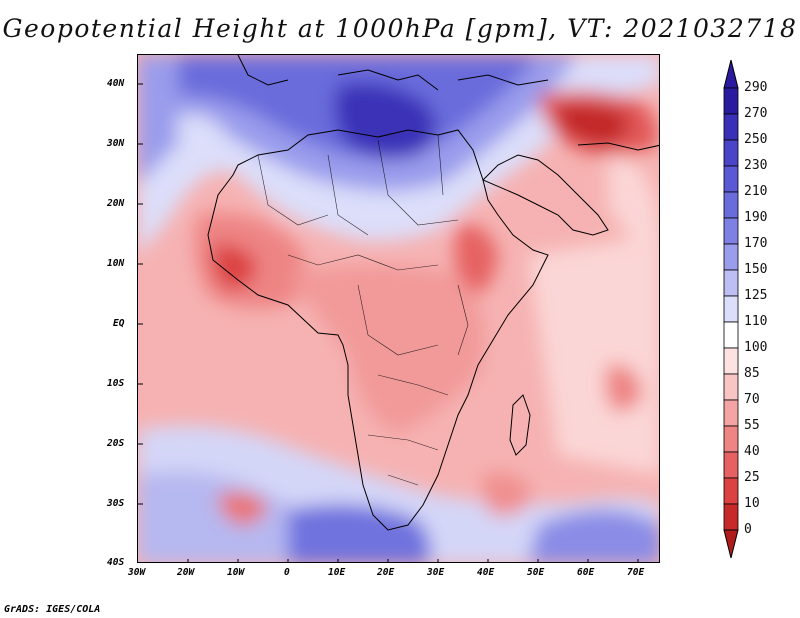 The height and width of the screenshot is (618, 800). Describe the element at coordinates (756, 165) in the screenshot. I see `colorbar-label: 230` at that location.